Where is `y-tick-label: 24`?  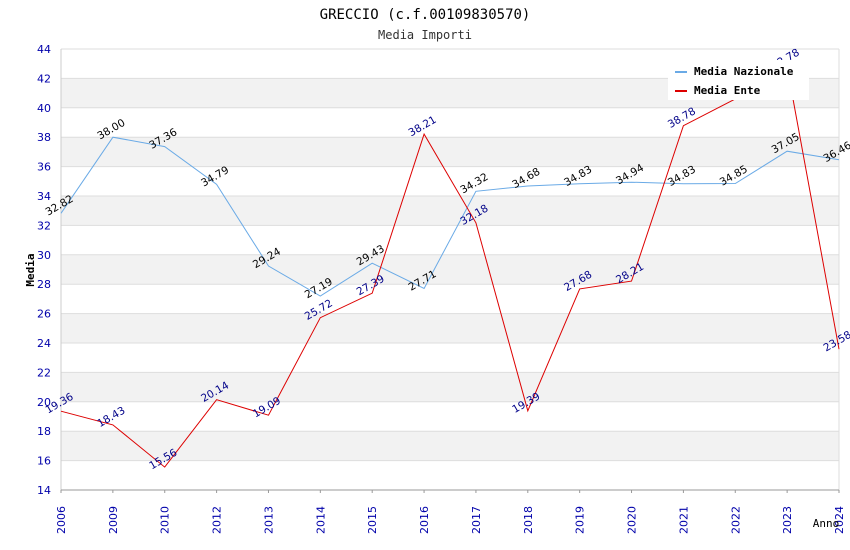
y-tick-label: 24 is located at coordinates (44, 343).